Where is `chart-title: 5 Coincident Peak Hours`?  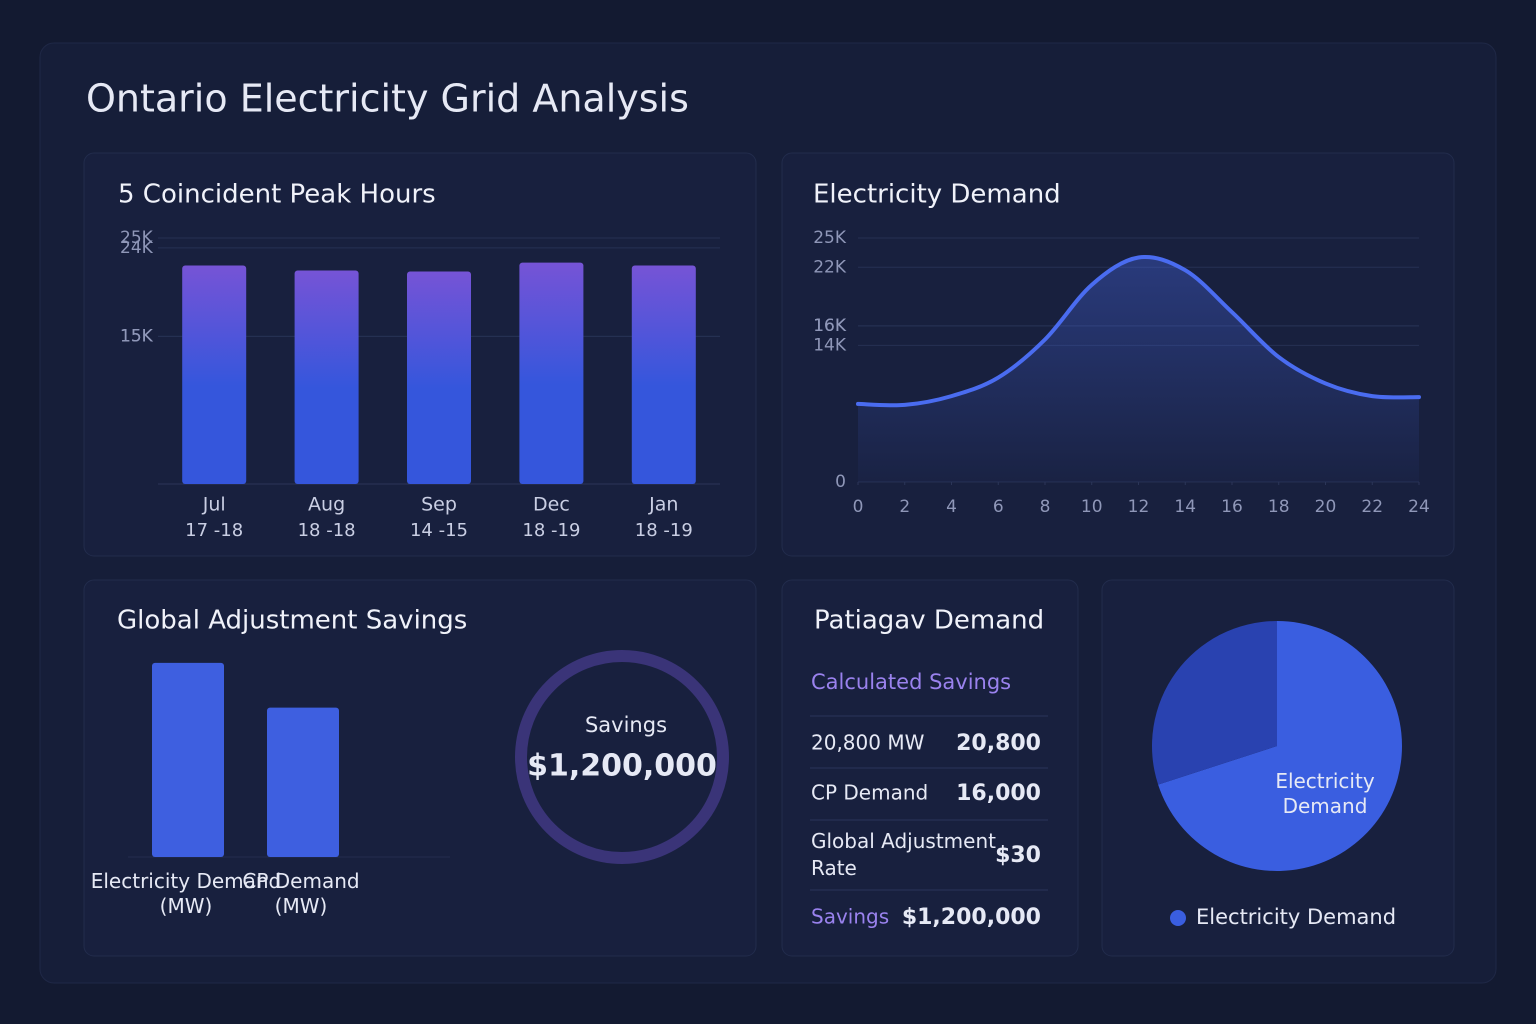 chart-title: 5 Coincident Peak Hours is located at coordinates (277, 195).